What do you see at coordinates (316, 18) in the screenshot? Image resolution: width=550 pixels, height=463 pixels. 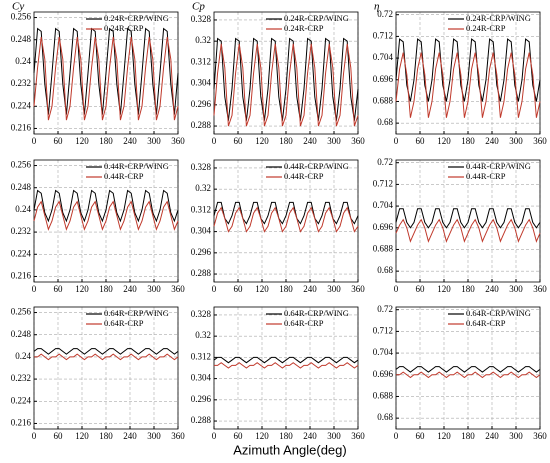 I see `legend-label: 0.24R-CRP/WING` at bounding box center [316, 18].